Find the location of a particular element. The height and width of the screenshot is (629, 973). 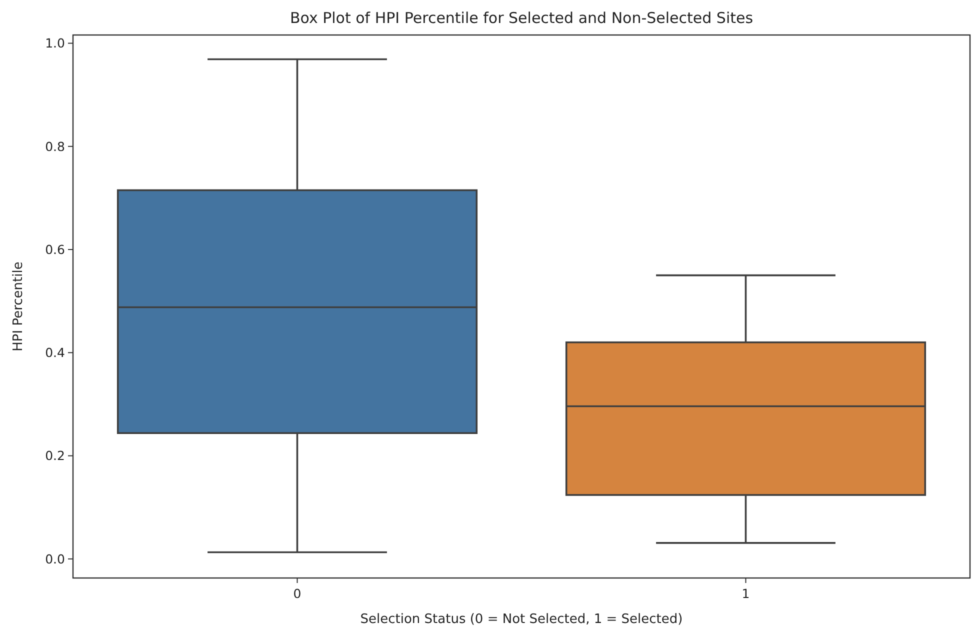

y-tick-label: 0.2 is located at coordinates (55, 456).